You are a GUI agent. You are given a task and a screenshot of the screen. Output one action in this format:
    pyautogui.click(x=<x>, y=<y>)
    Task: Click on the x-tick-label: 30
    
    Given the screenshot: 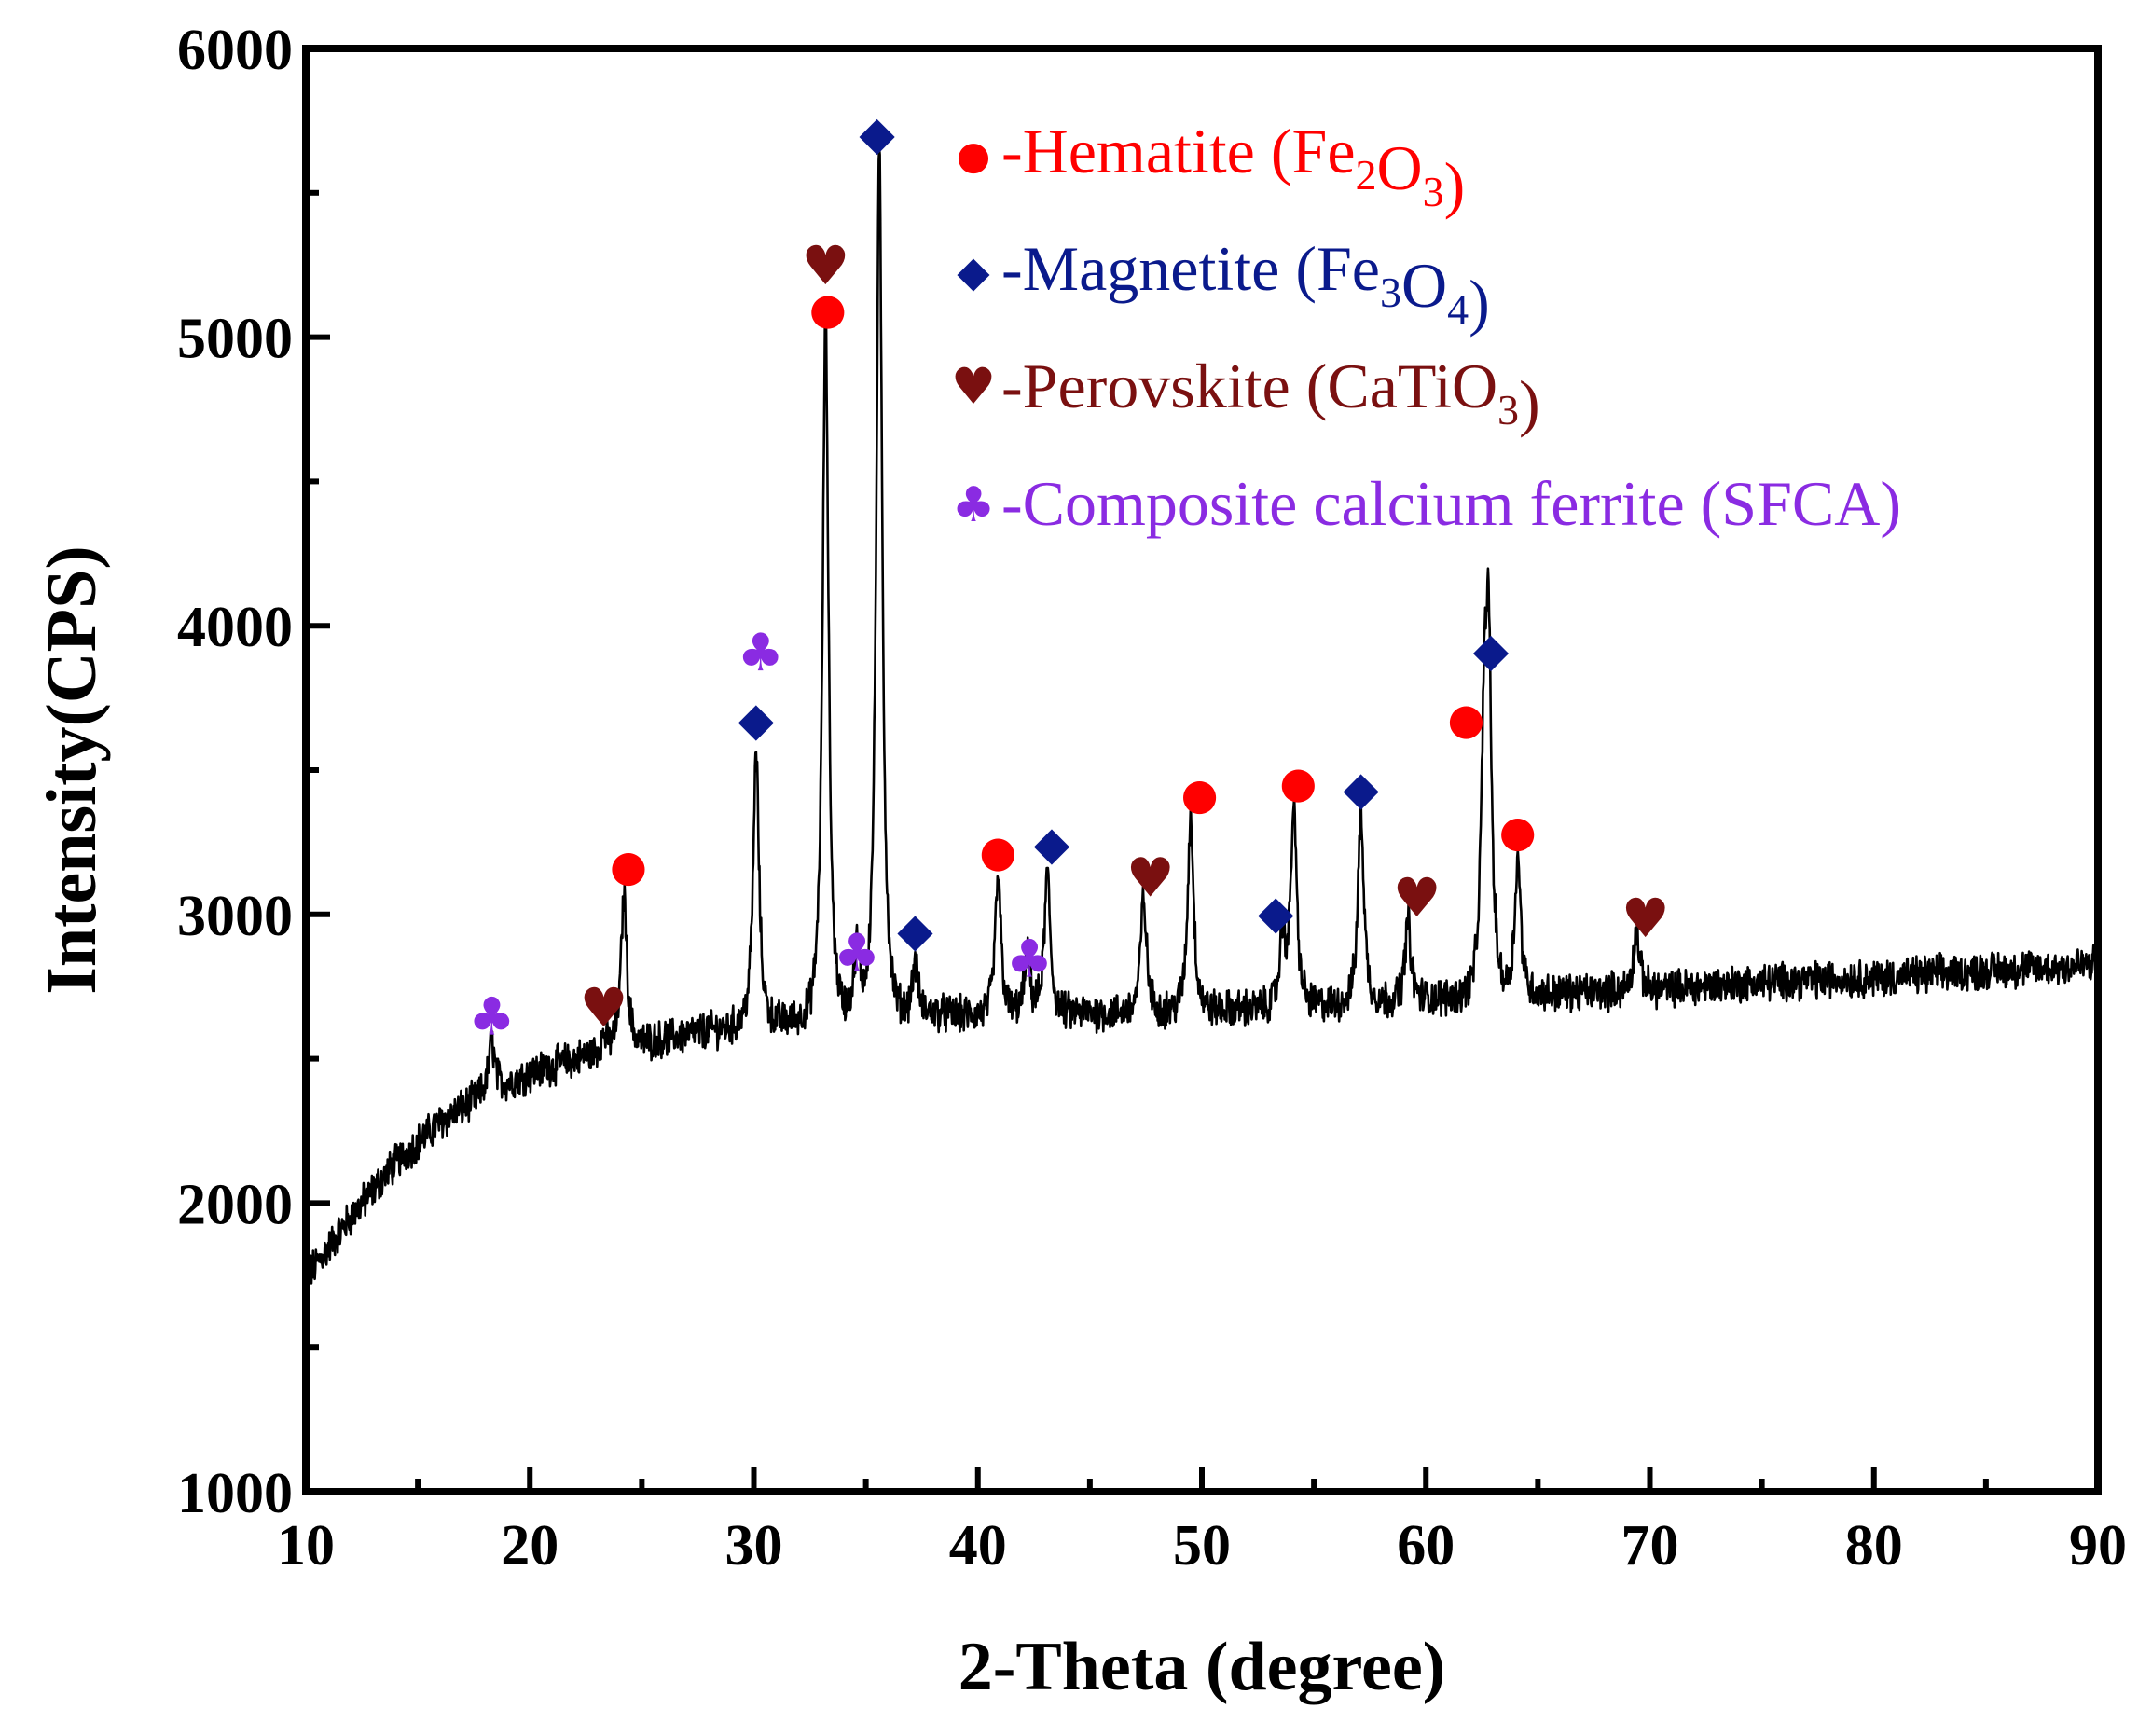 What is the action you would take?
    pyautogui.click(x=754, y=1546)
    